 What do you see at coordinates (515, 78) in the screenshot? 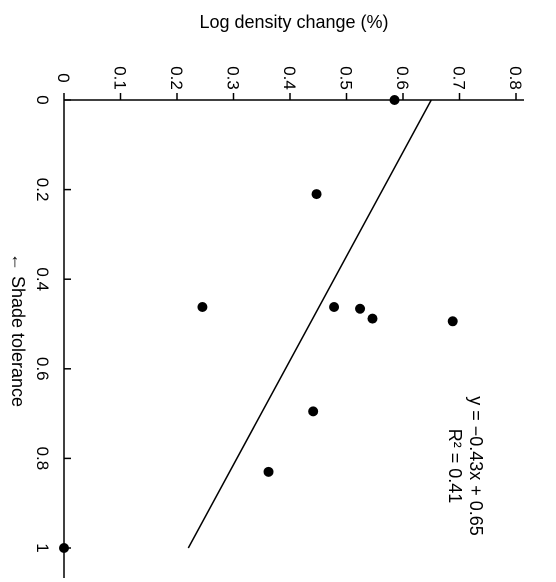
I see `value-tick-label: 0.8` at bounding box center [515, 78].